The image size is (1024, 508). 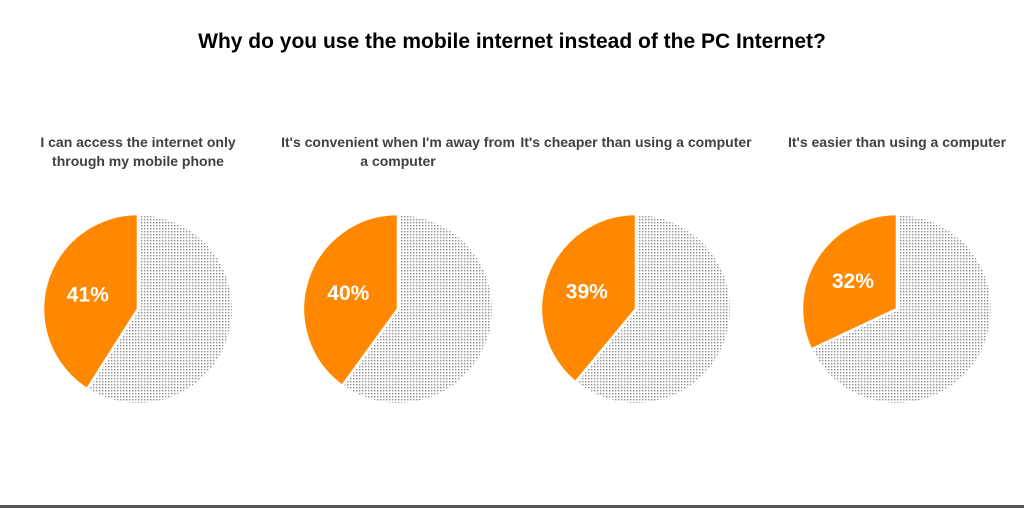 I want to click on pie-title: It's easier than using a computer, so click(x=897, y=142).